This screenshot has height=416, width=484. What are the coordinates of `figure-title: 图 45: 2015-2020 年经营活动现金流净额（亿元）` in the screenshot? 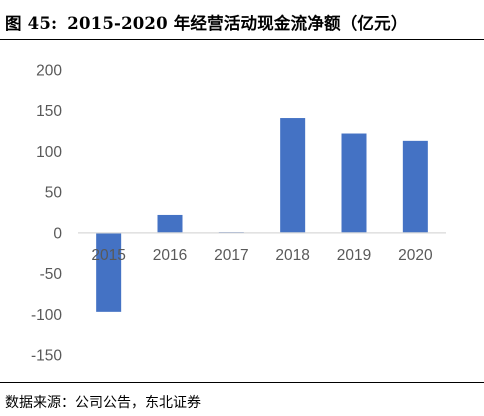 It's located at (206, 22).